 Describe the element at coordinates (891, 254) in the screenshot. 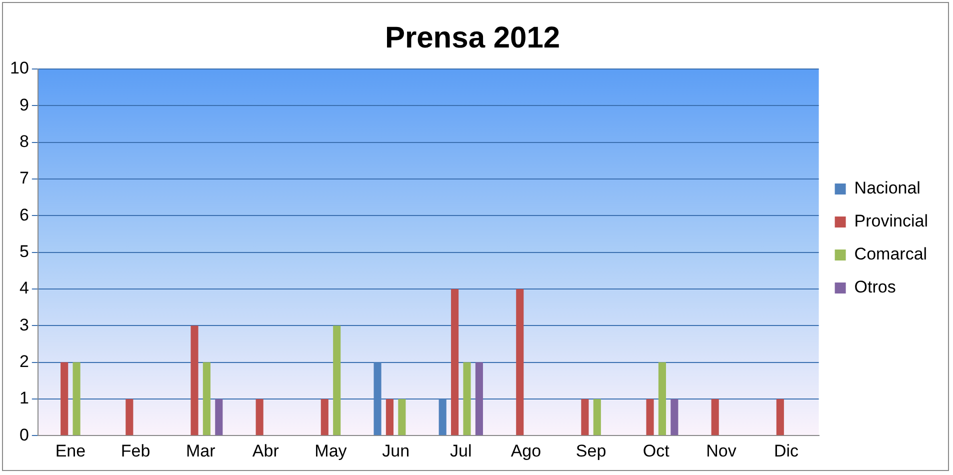

I see `legend-label: Comarcal` at that location.